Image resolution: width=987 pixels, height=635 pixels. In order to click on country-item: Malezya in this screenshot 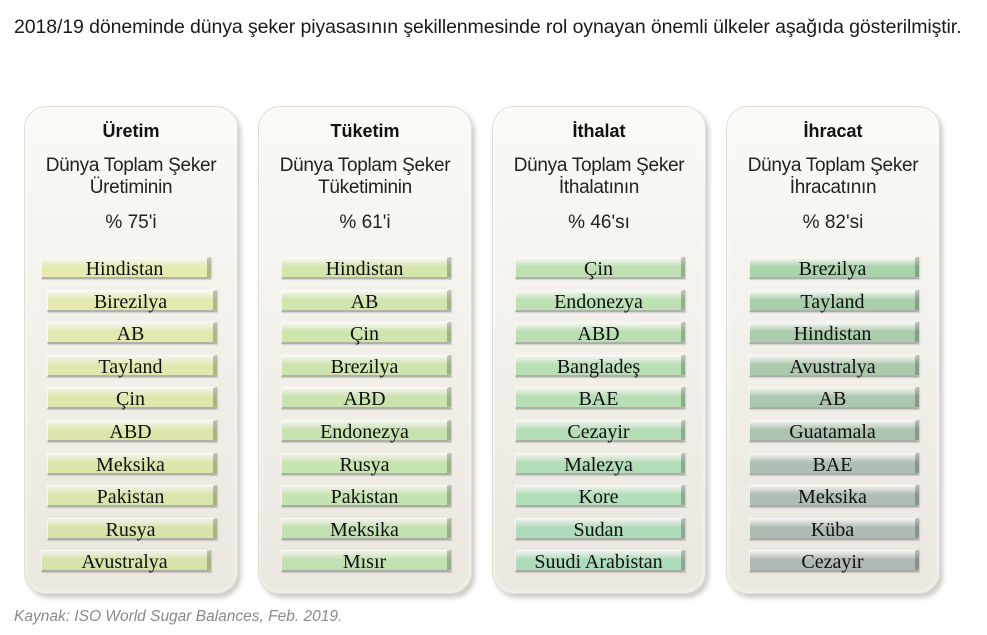, I will do `click(600, 464)`.